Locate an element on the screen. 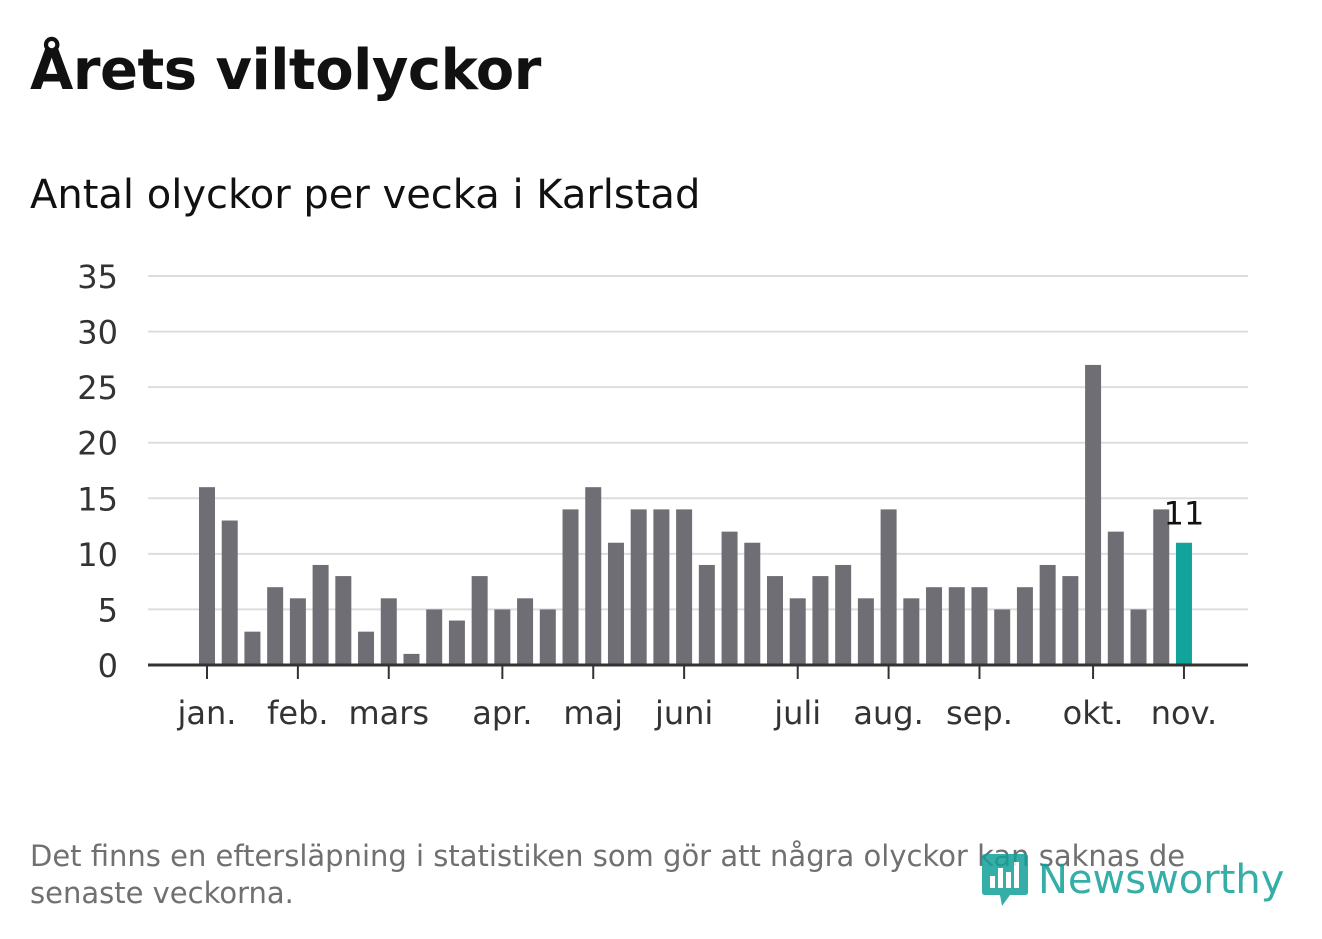 The image size is (1322, 939). x-tick-label: sep. is located at coordinates (979, 713).